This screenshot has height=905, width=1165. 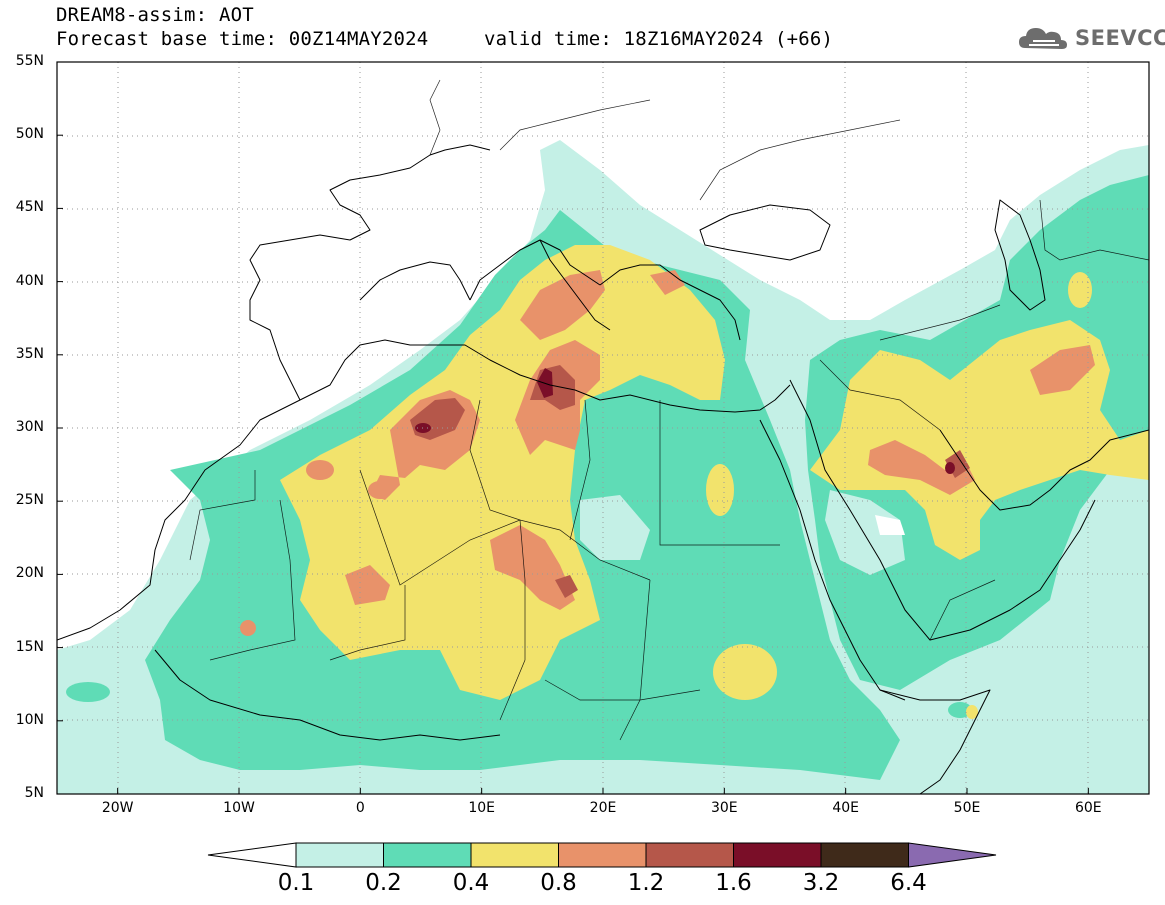 What do you see at coordinates (908, 883) in the screenshot?
I see `colorbar-label: 6.4` at bounding box center [908, 883].